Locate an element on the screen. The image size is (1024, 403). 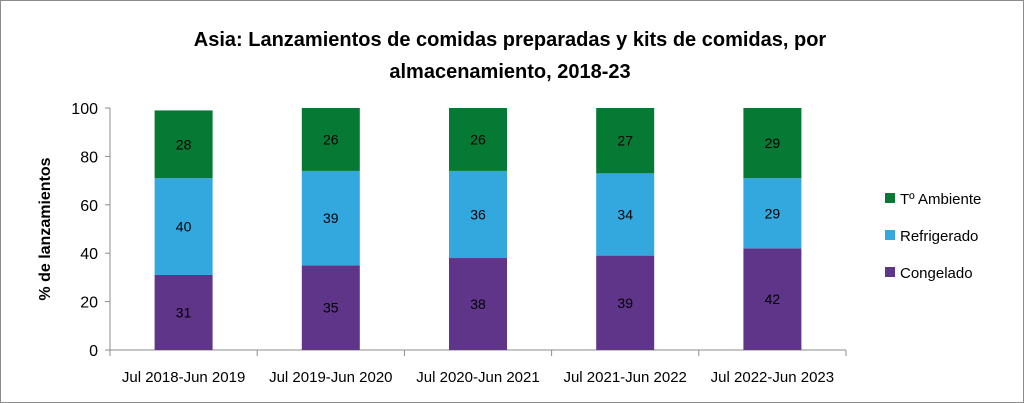
x-tick-label: Jul 2018-Jun 2019 is located at coordinates (183, 377).